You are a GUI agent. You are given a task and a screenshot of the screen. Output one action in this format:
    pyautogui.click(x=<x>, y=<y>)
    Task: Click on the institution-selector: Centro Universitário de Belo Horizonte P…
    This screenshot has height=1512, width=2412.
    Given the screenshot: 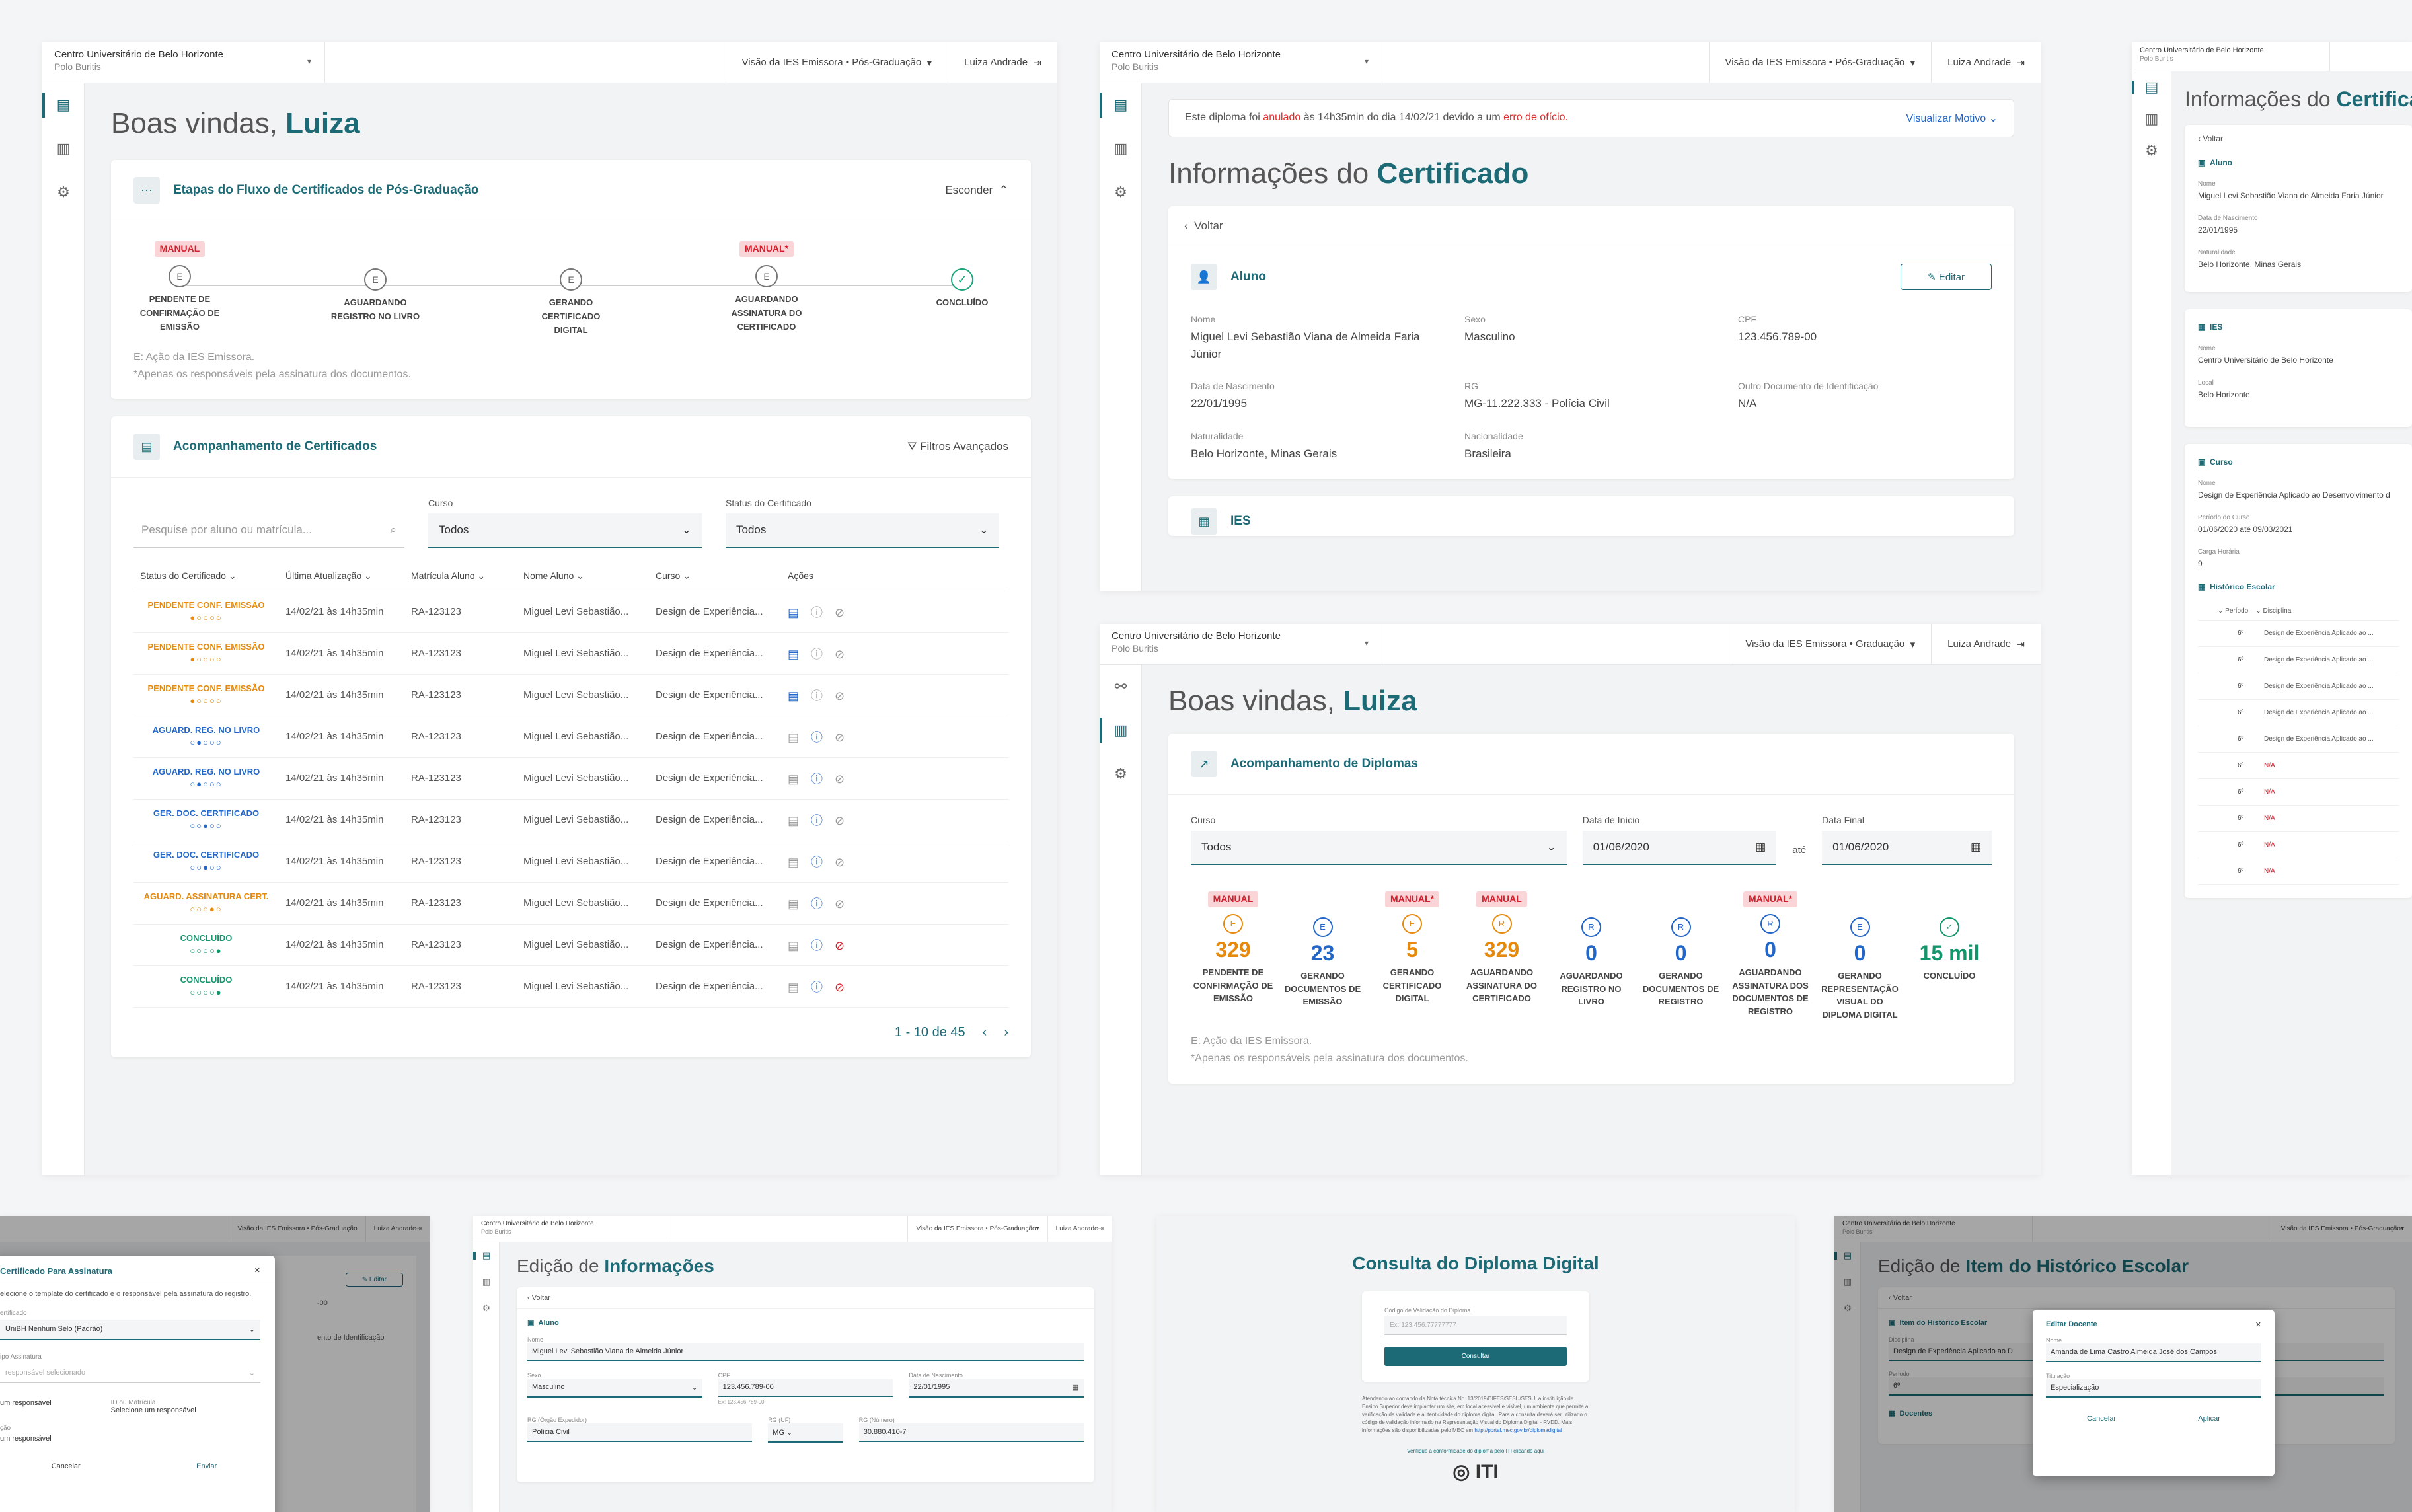 What is the action you would take?
    pyautogui.click(x=183, y=62)
    